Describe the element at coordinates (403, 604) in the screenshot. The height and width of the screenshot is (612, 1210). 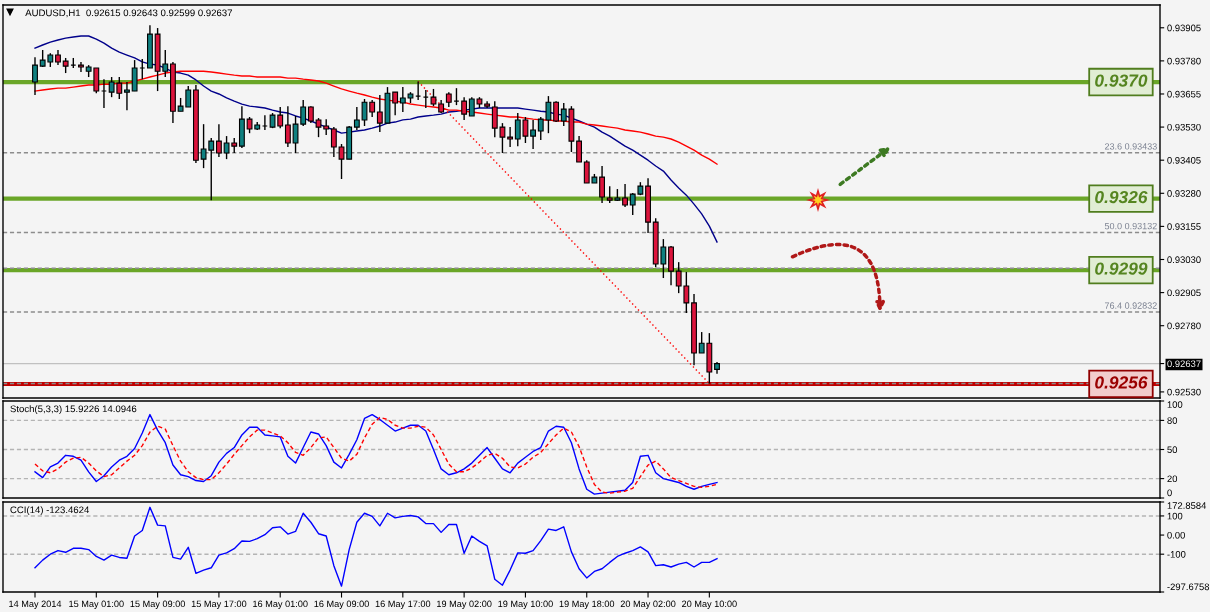
I see `x-tick-label: 16 May 17:00` at that location.